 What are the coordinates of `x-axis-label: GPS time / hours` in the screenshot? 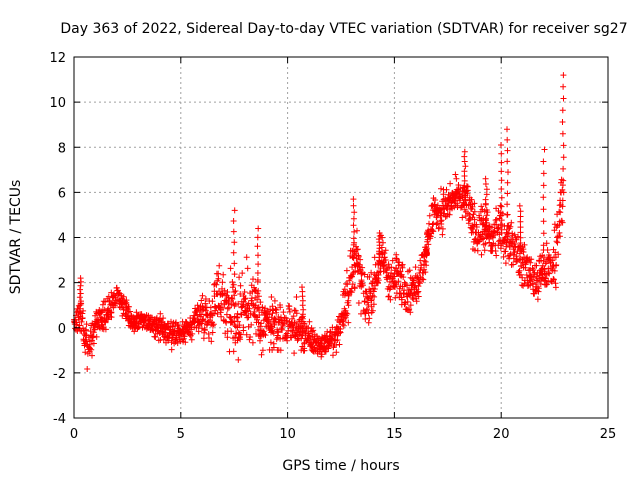 It's located at (340, 466).